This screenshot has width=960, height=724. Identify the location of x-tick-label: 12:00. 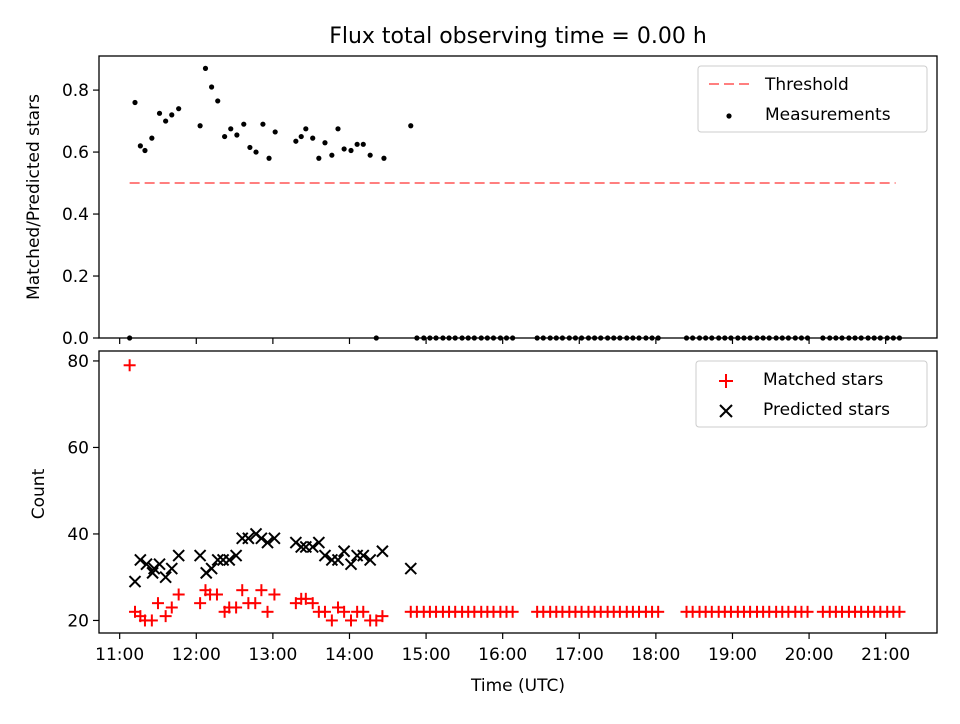
(196, 655).